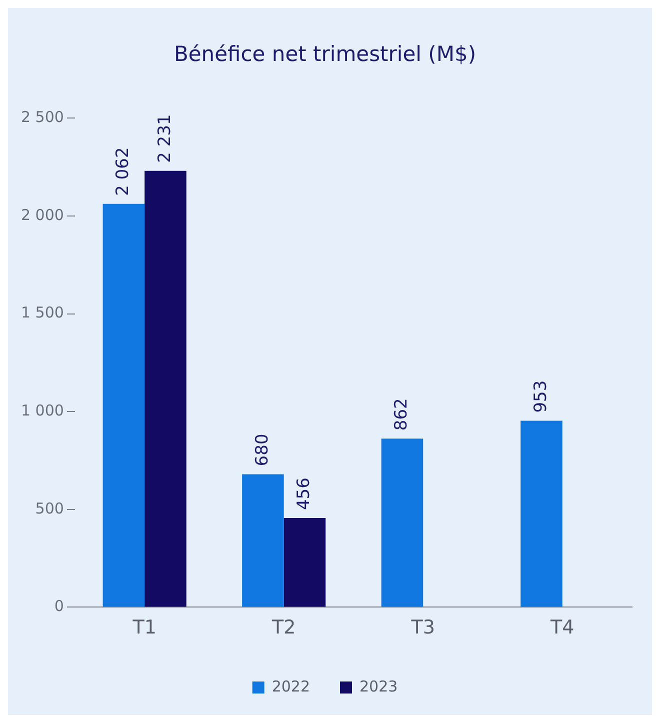 The height and width of the screenshot is (723, 660). Describe the element at coordinates (402, 414) in the screenshot. I see `data-label: 862` at that location.